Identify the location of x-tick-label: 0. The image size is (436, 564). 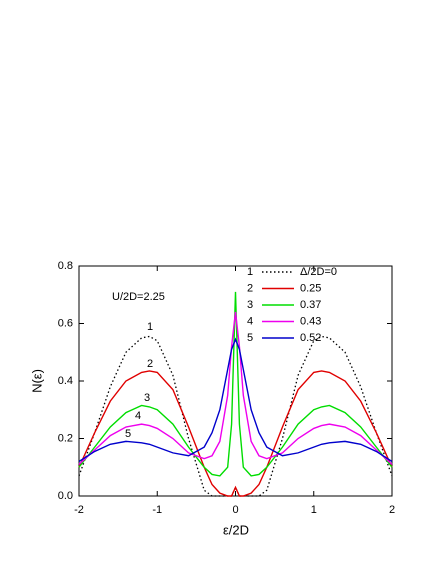
(235, 510).